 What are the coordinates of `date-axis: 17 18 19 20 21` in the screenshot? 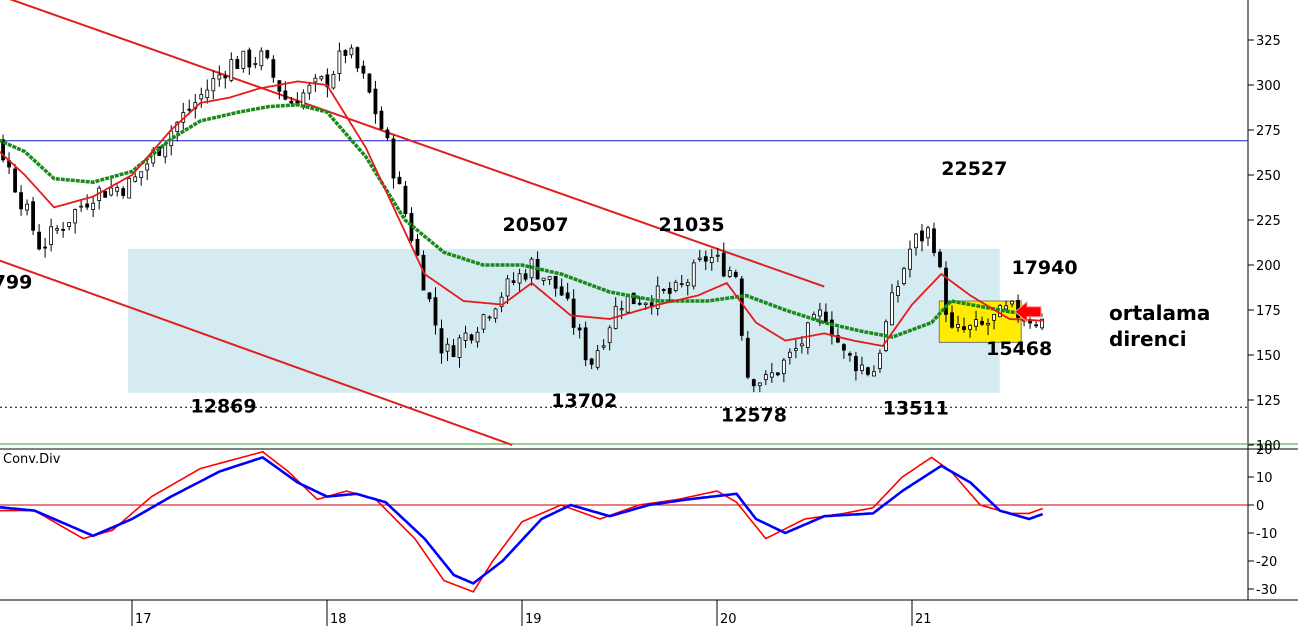 It's located at (531, 613).